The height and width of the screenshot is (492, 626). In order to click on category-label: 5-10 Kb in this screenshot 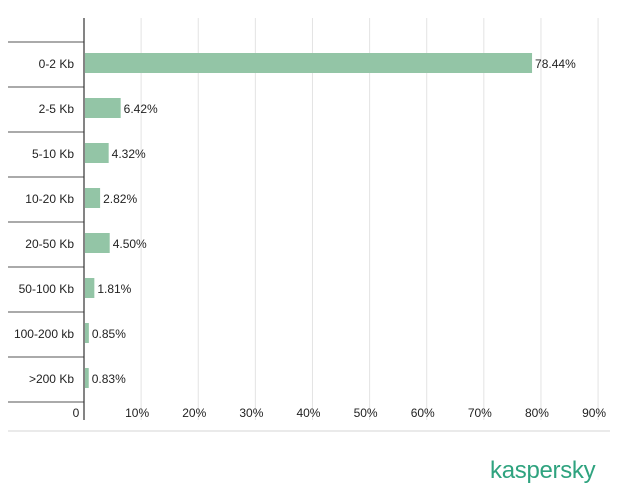, I will do `click(53, 154)`.